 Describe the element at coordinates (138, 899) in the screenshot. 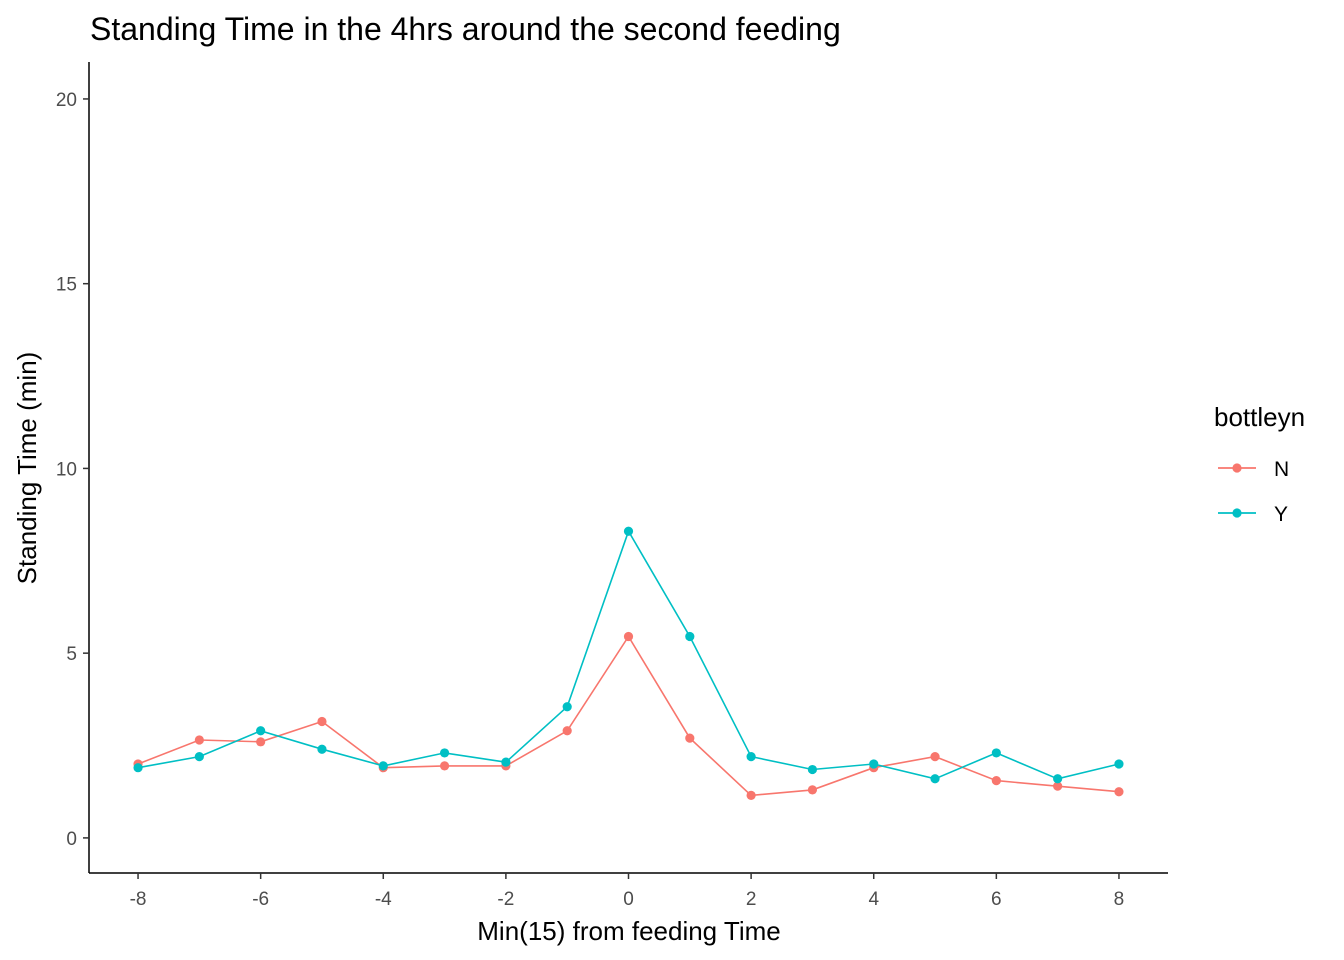

I see `x-tick-label: -8` at that location.